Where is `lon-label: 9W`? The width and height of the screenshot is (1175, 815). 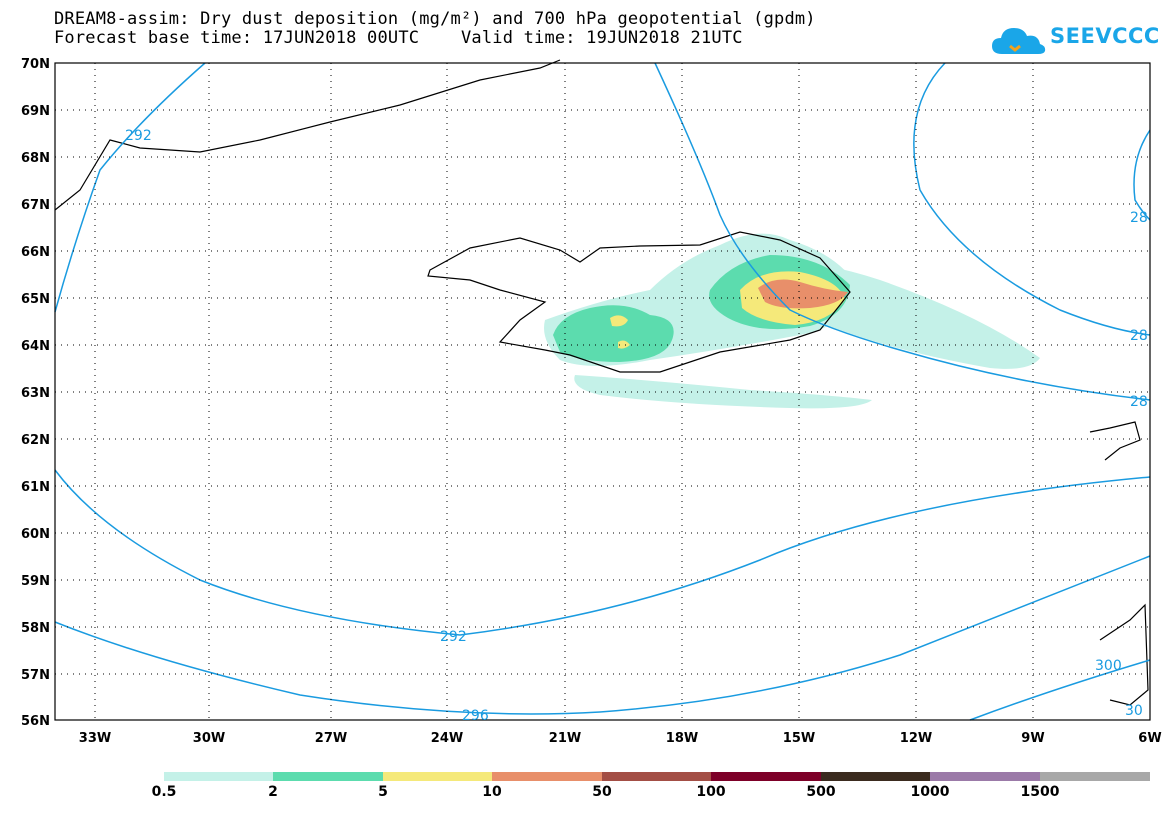 lon-label: 9W is located at coordinates (1032, 738).